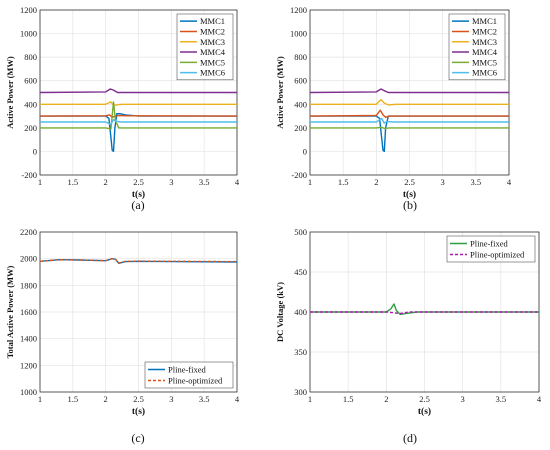 The height and width of the screenshot is (450, 550). Describe the element at coordinates (280, 312) in the screenshot. I see `y-axis-label: DC Voltage (kV)` at that location.